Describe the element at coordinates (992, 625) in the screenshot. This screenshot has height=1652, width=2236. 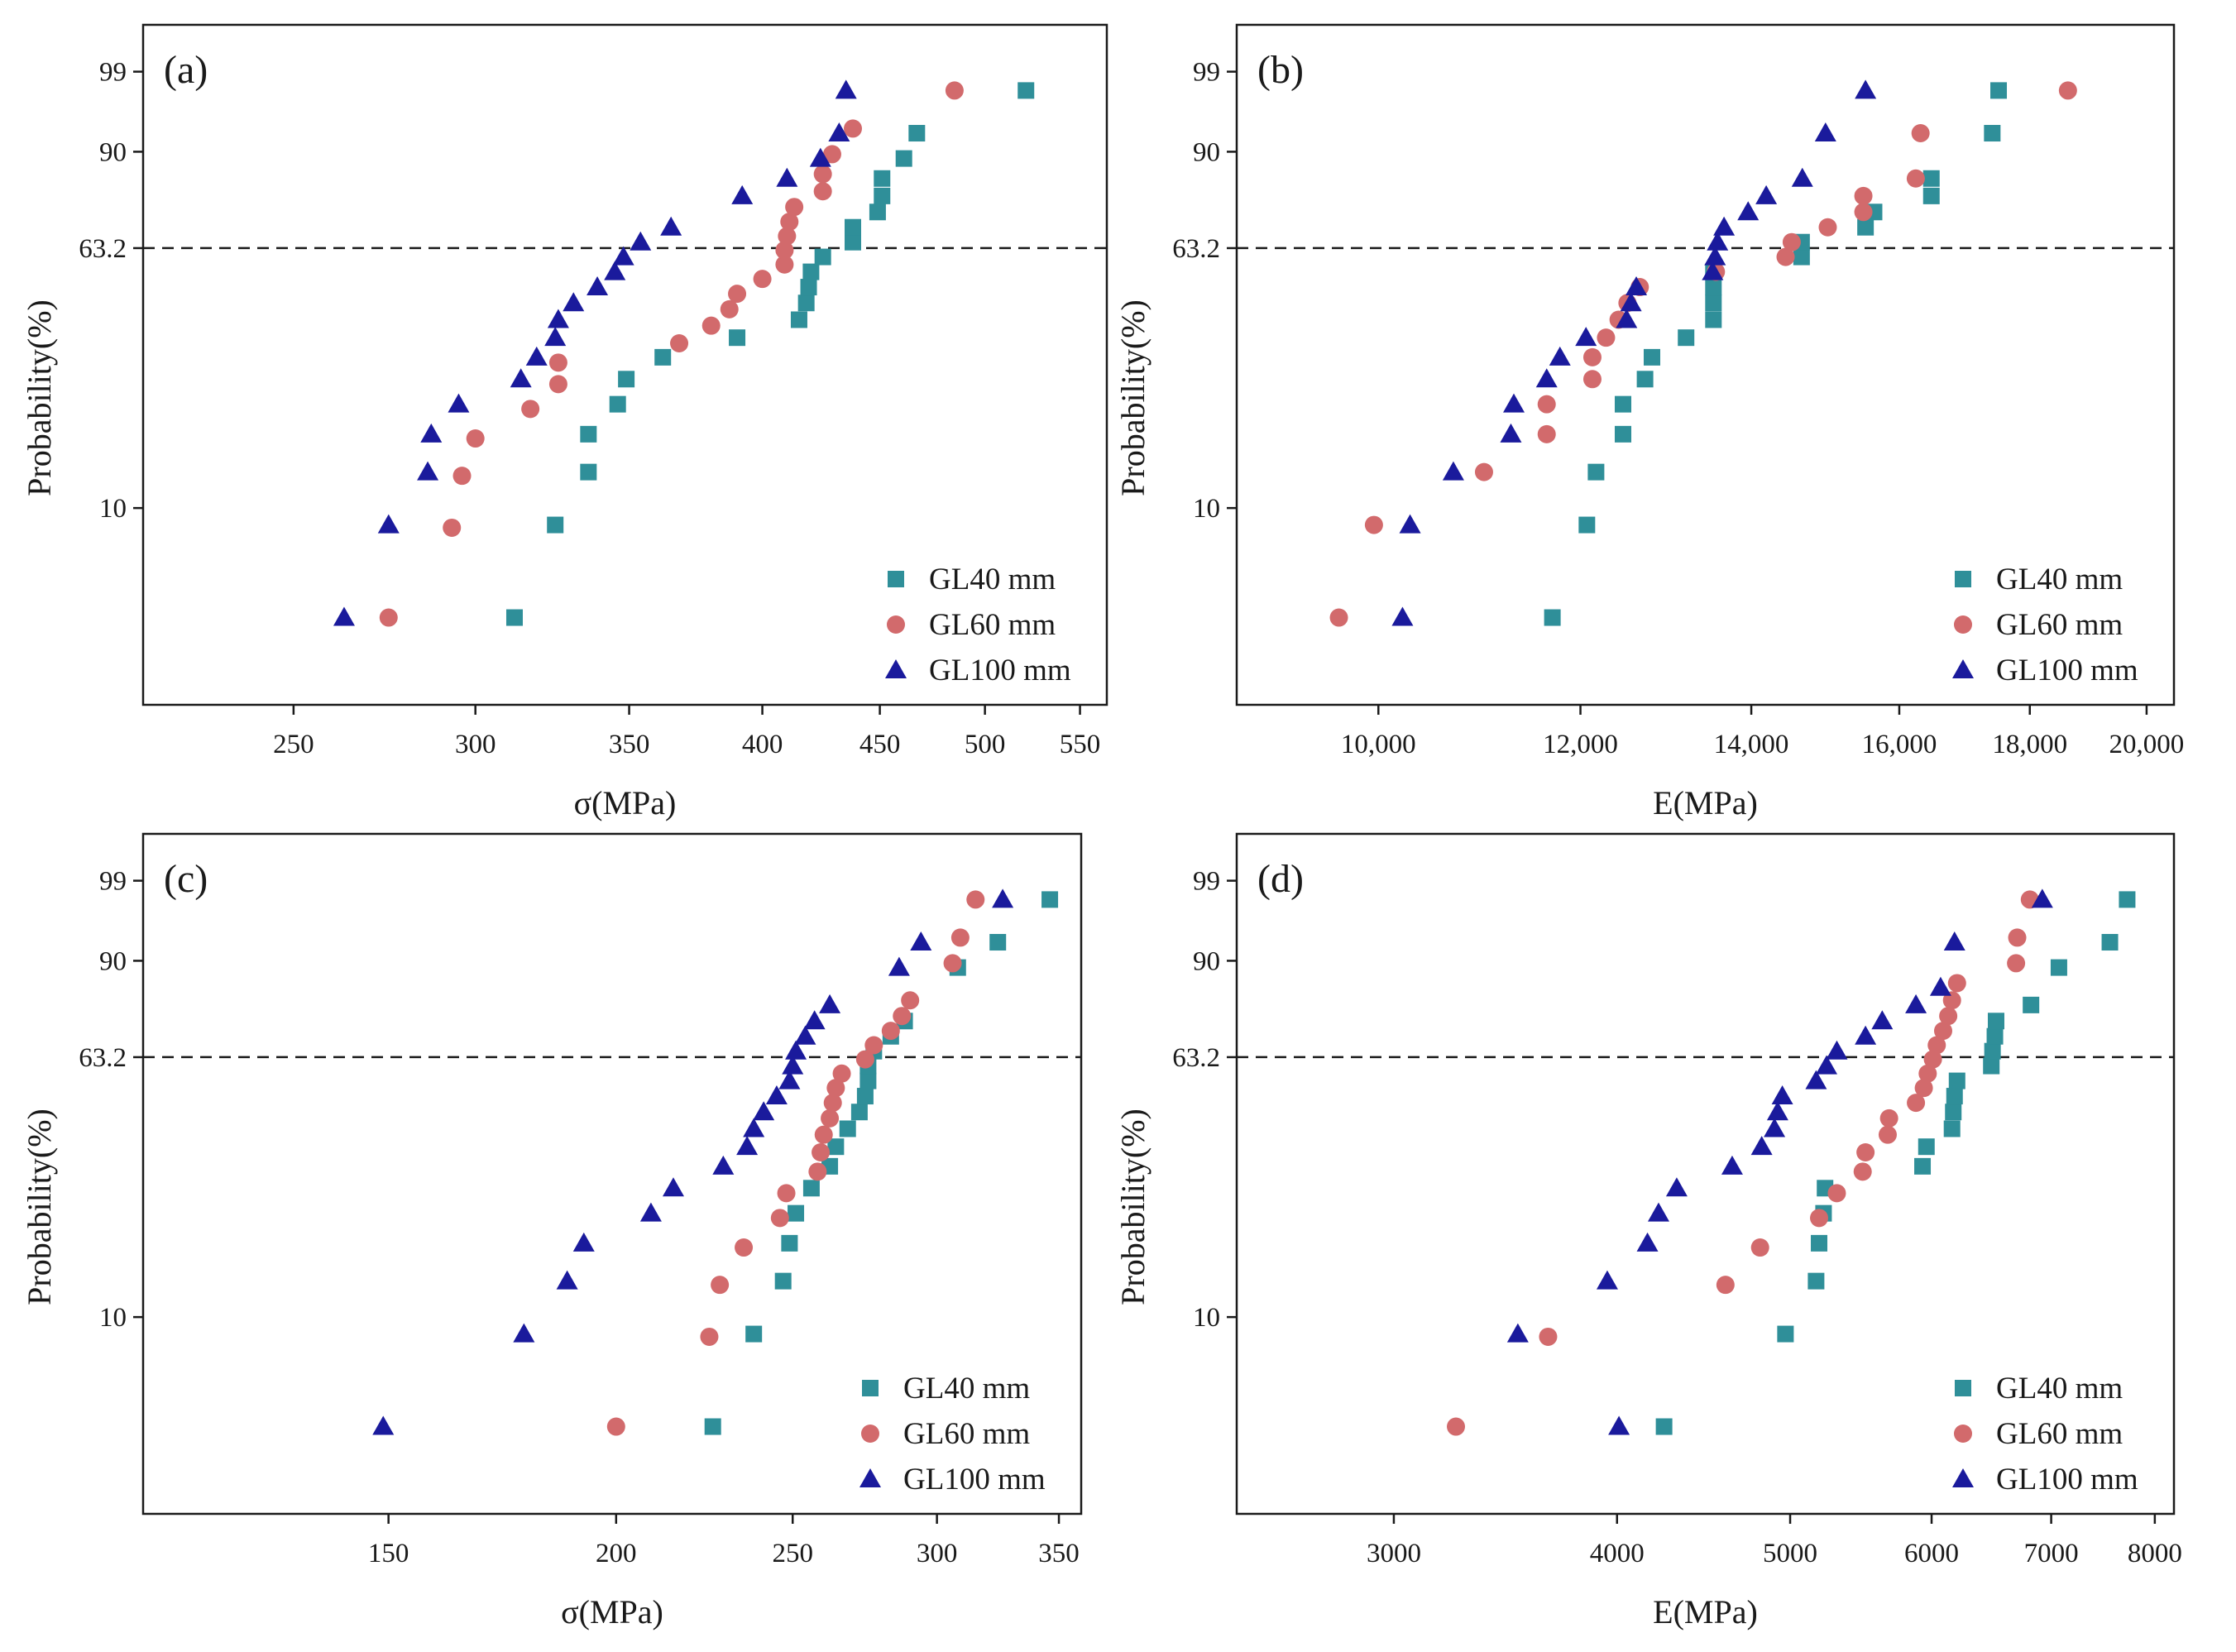
I see `legend-label: GL60 mm` at that location.